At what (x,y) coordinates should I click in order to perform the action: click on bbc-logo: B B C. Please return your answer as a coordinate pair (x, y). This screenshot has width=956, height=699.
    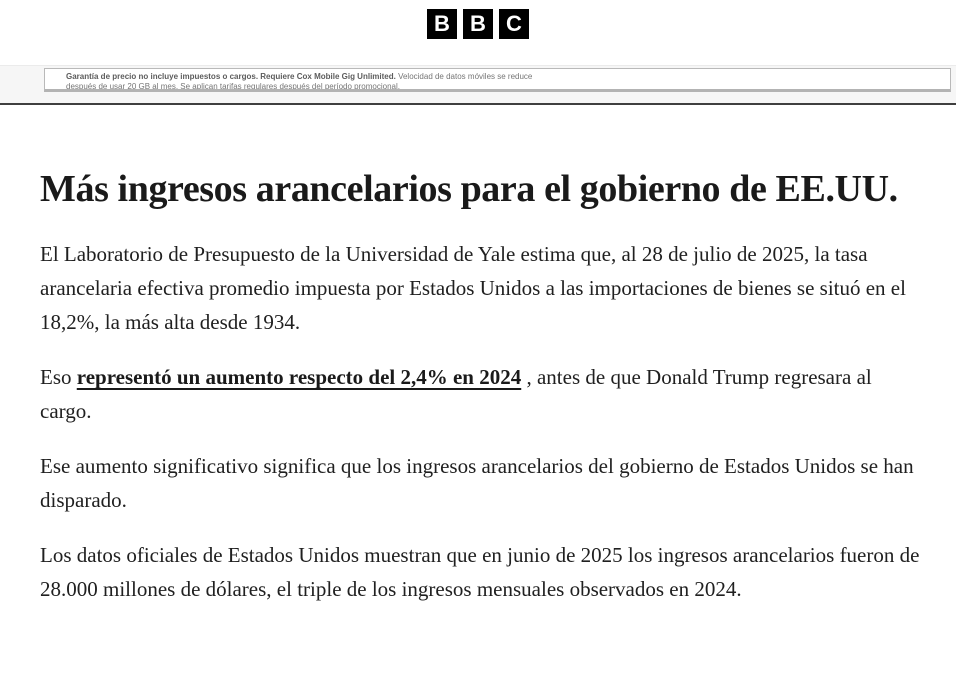
    Looking at the image, I should click on (478, 24).